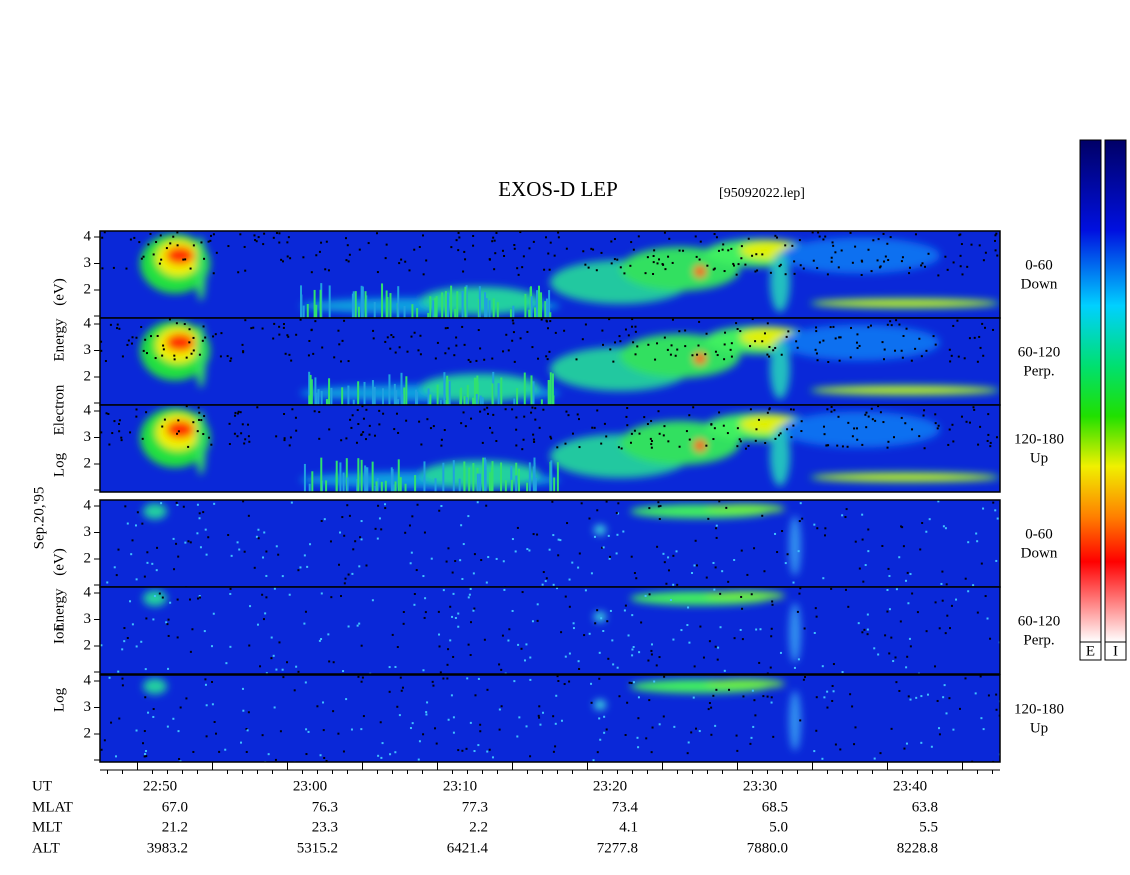  I want to click on axis-label: Energy, so click(59, 610).